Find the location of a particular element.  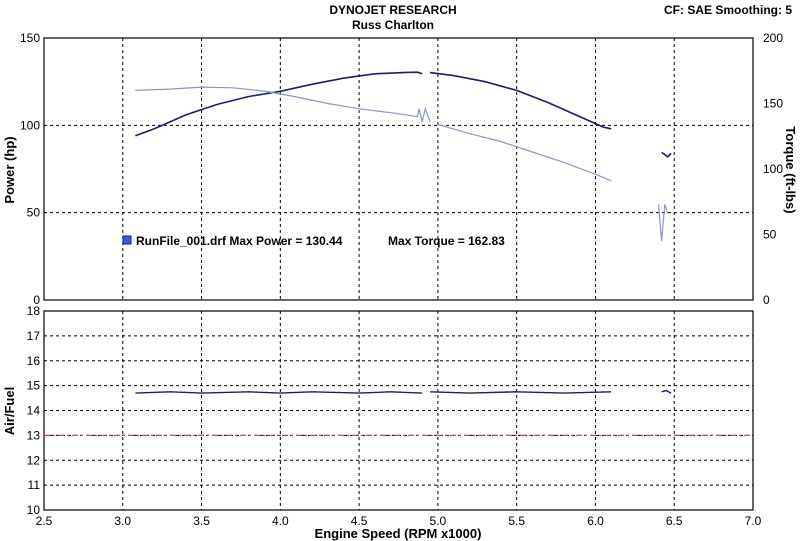

power-axis-label: Power (hp) is located at coordinates (9, 169).